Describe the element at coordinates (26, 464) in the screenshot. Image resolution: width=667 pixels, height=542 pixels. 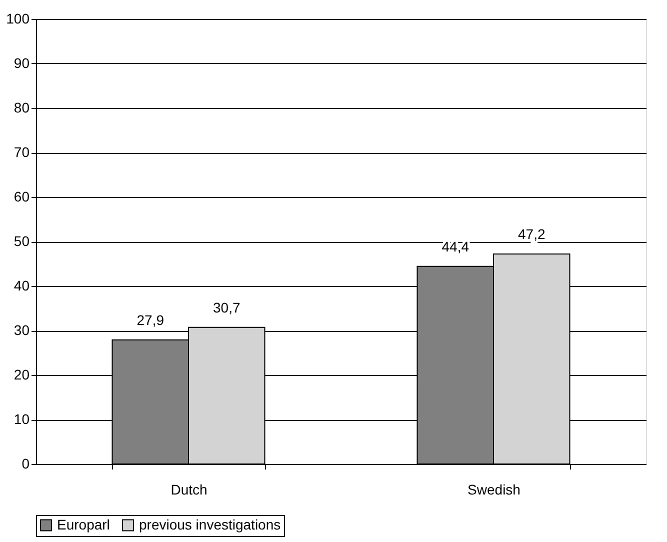
I see `y-tick-label: 0` at that location.